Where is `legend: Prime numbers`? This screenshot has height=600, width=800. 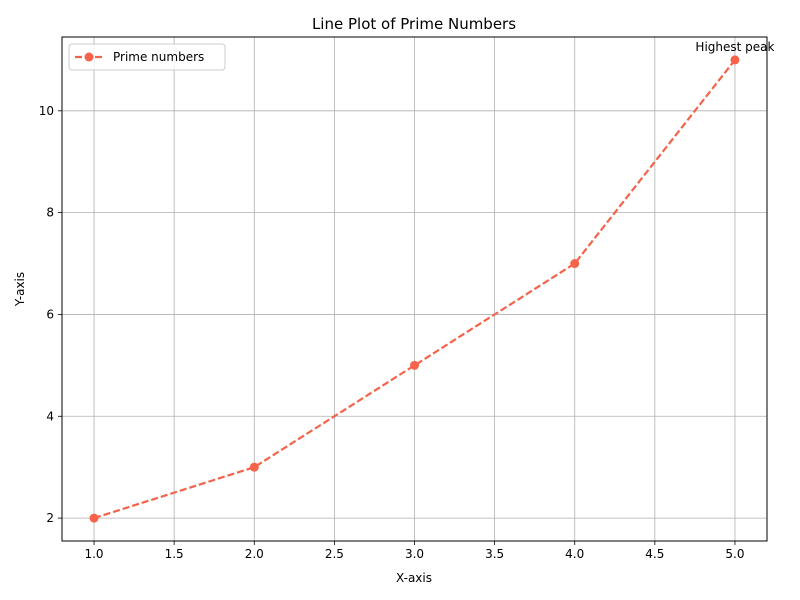 legend: Prime numbers is located at coordinates (147, 57).